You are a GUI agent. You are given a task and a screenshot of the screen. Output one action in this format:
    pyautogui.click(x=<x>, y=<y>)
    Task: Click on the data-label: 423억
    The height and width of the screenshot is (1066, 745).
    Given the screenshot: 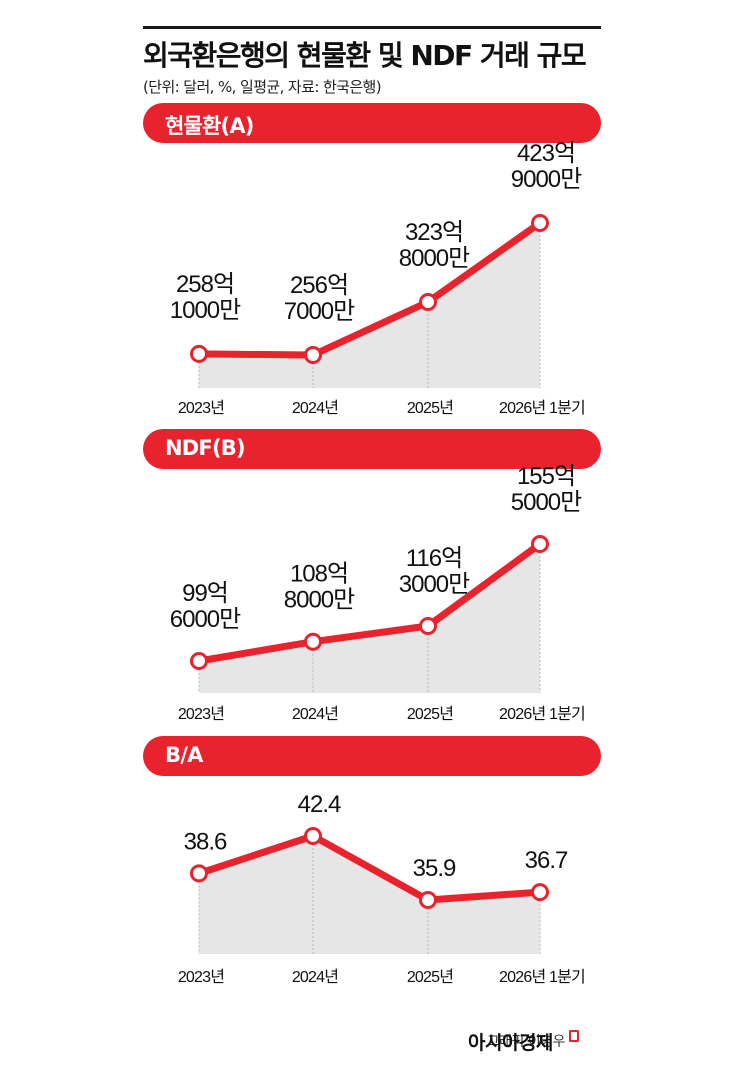 What is the action you would take?
    pyautogui.click(x=546, y=153)
    